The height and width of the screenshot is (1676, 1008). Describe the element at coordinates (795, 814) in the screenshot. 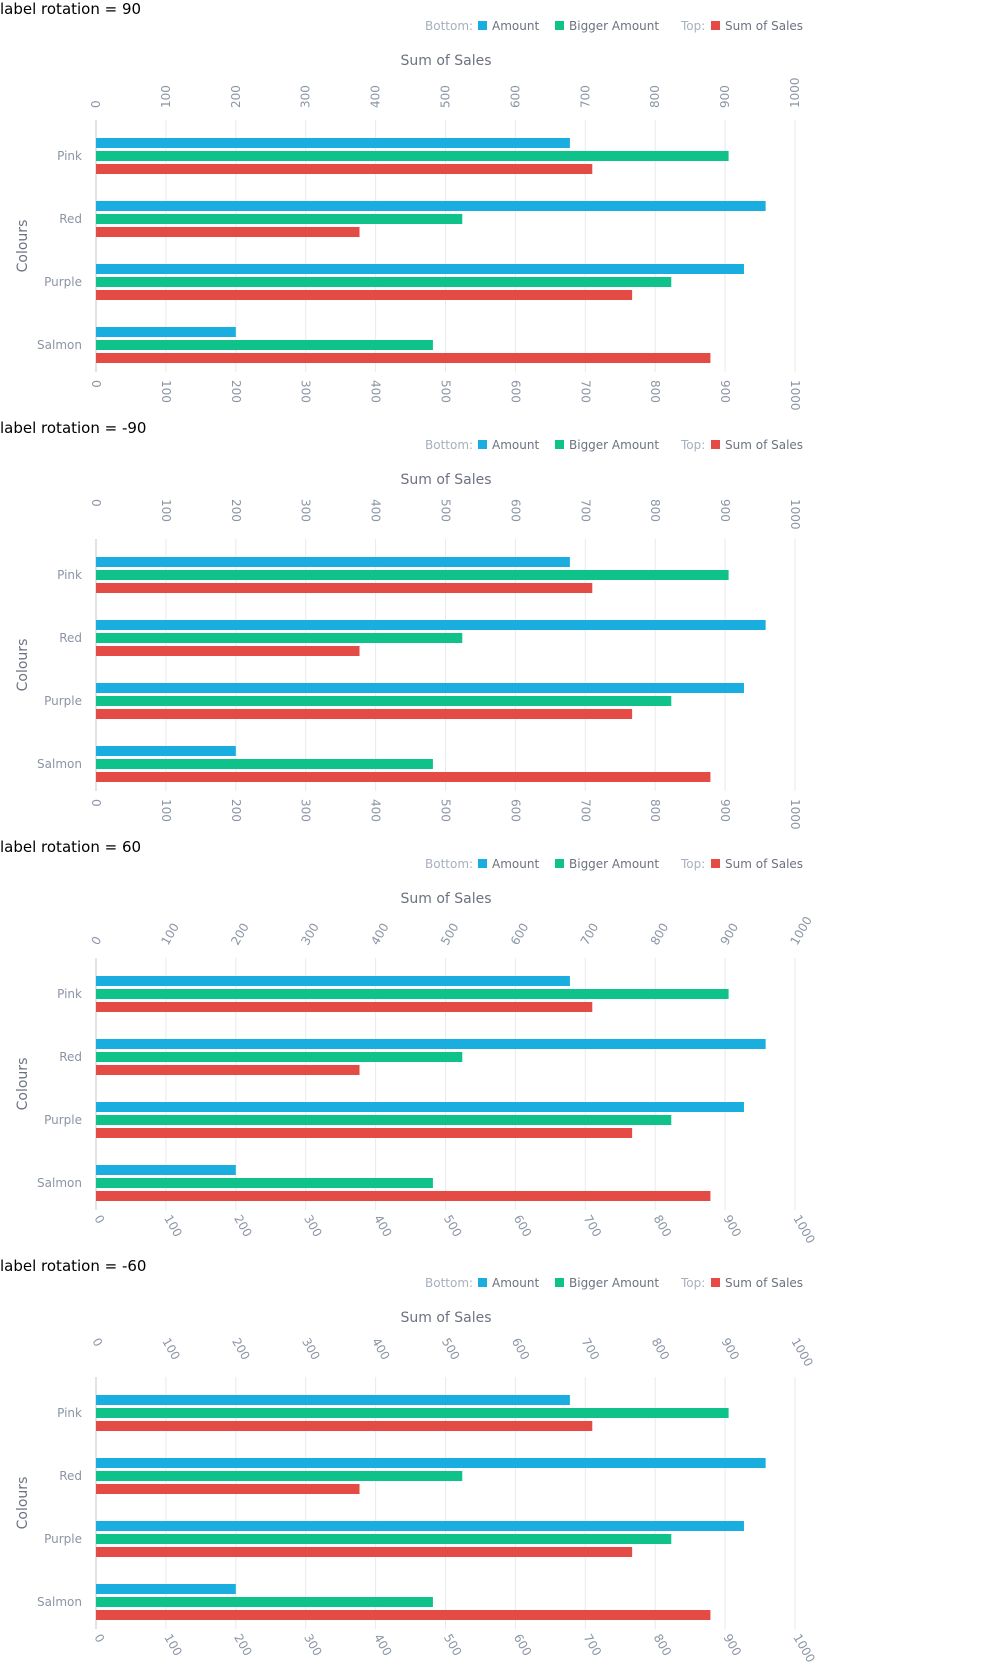

I see `bottom-tick-label: 1000` at that location.